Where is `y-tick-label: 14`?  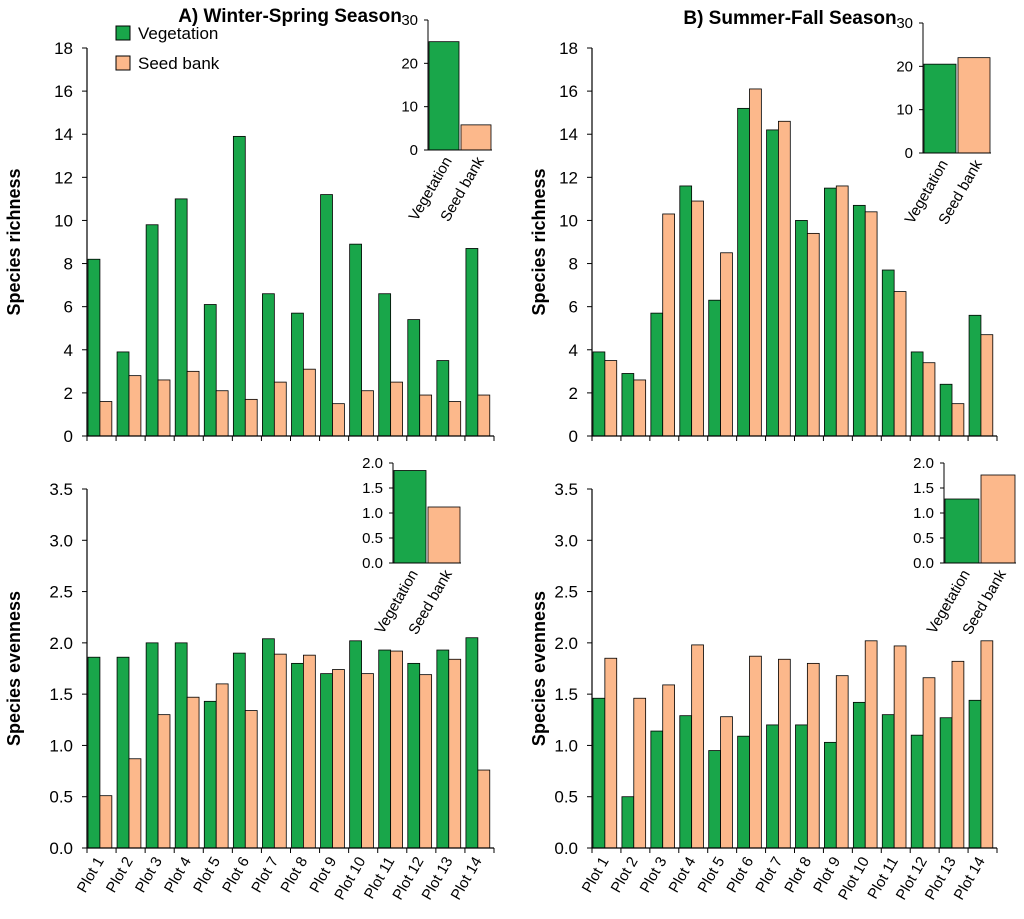 y-tick-label: 14 is located at coordinates (568, 134).